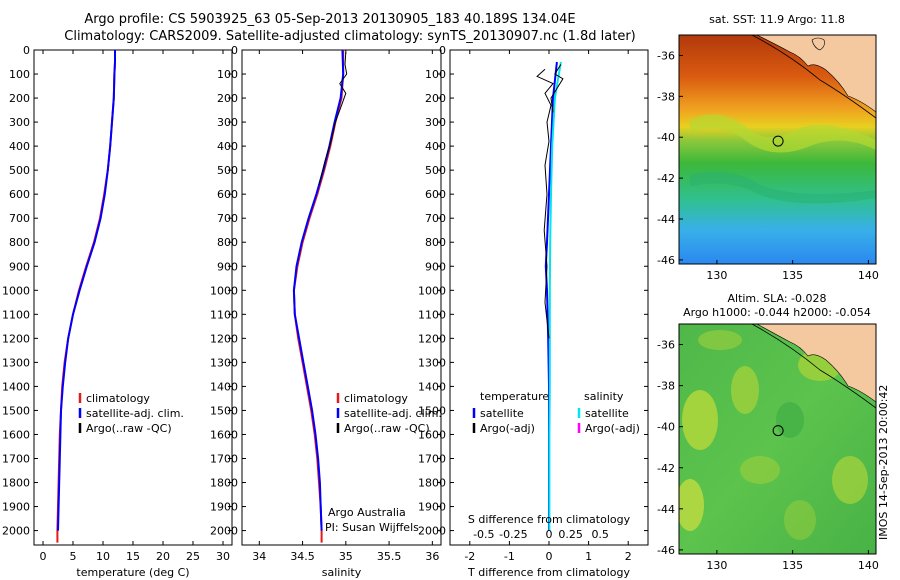 This screenshot has width=900, height=580. Describe the element at coordinates (224, 507) in the screenshot. I see `salinity-ytick-label: 1900` at that location.